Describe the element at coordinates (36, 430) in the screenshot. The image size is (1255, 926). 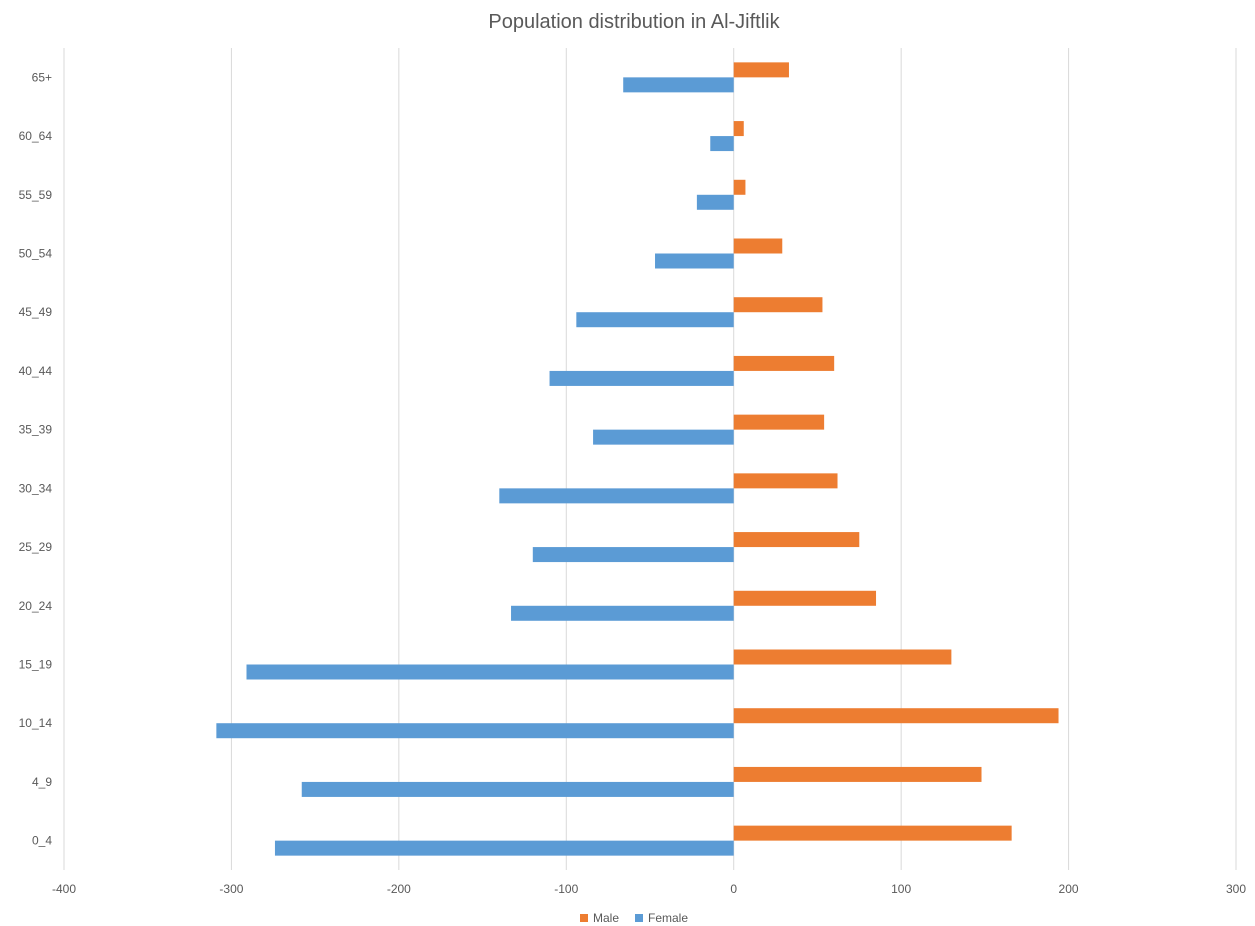
I see `y-tick-label: 35_39` at that location.